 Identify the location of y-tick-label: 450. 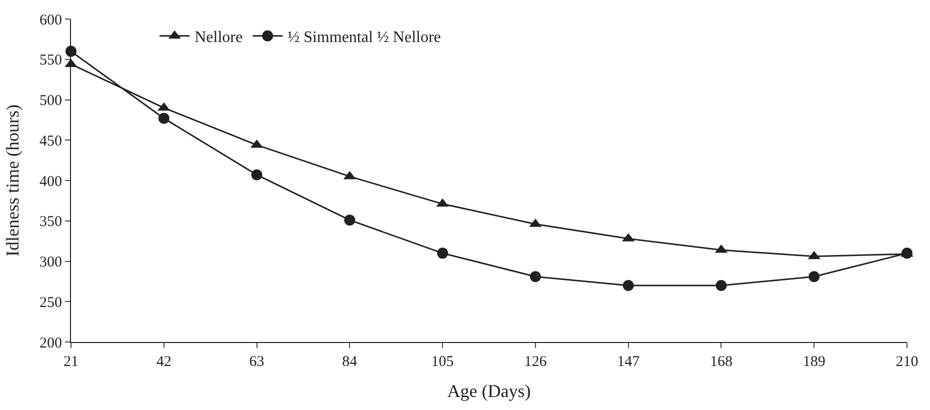
(51, 141).